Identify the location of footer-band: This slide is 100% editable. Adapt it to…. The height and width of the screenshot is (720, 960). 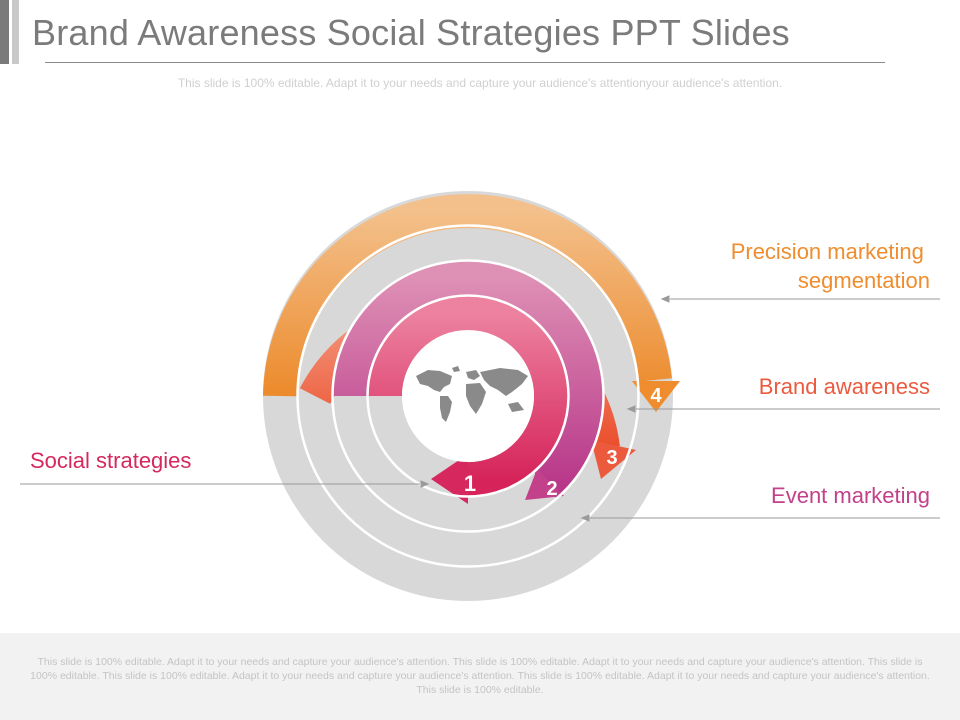
(480, 676).